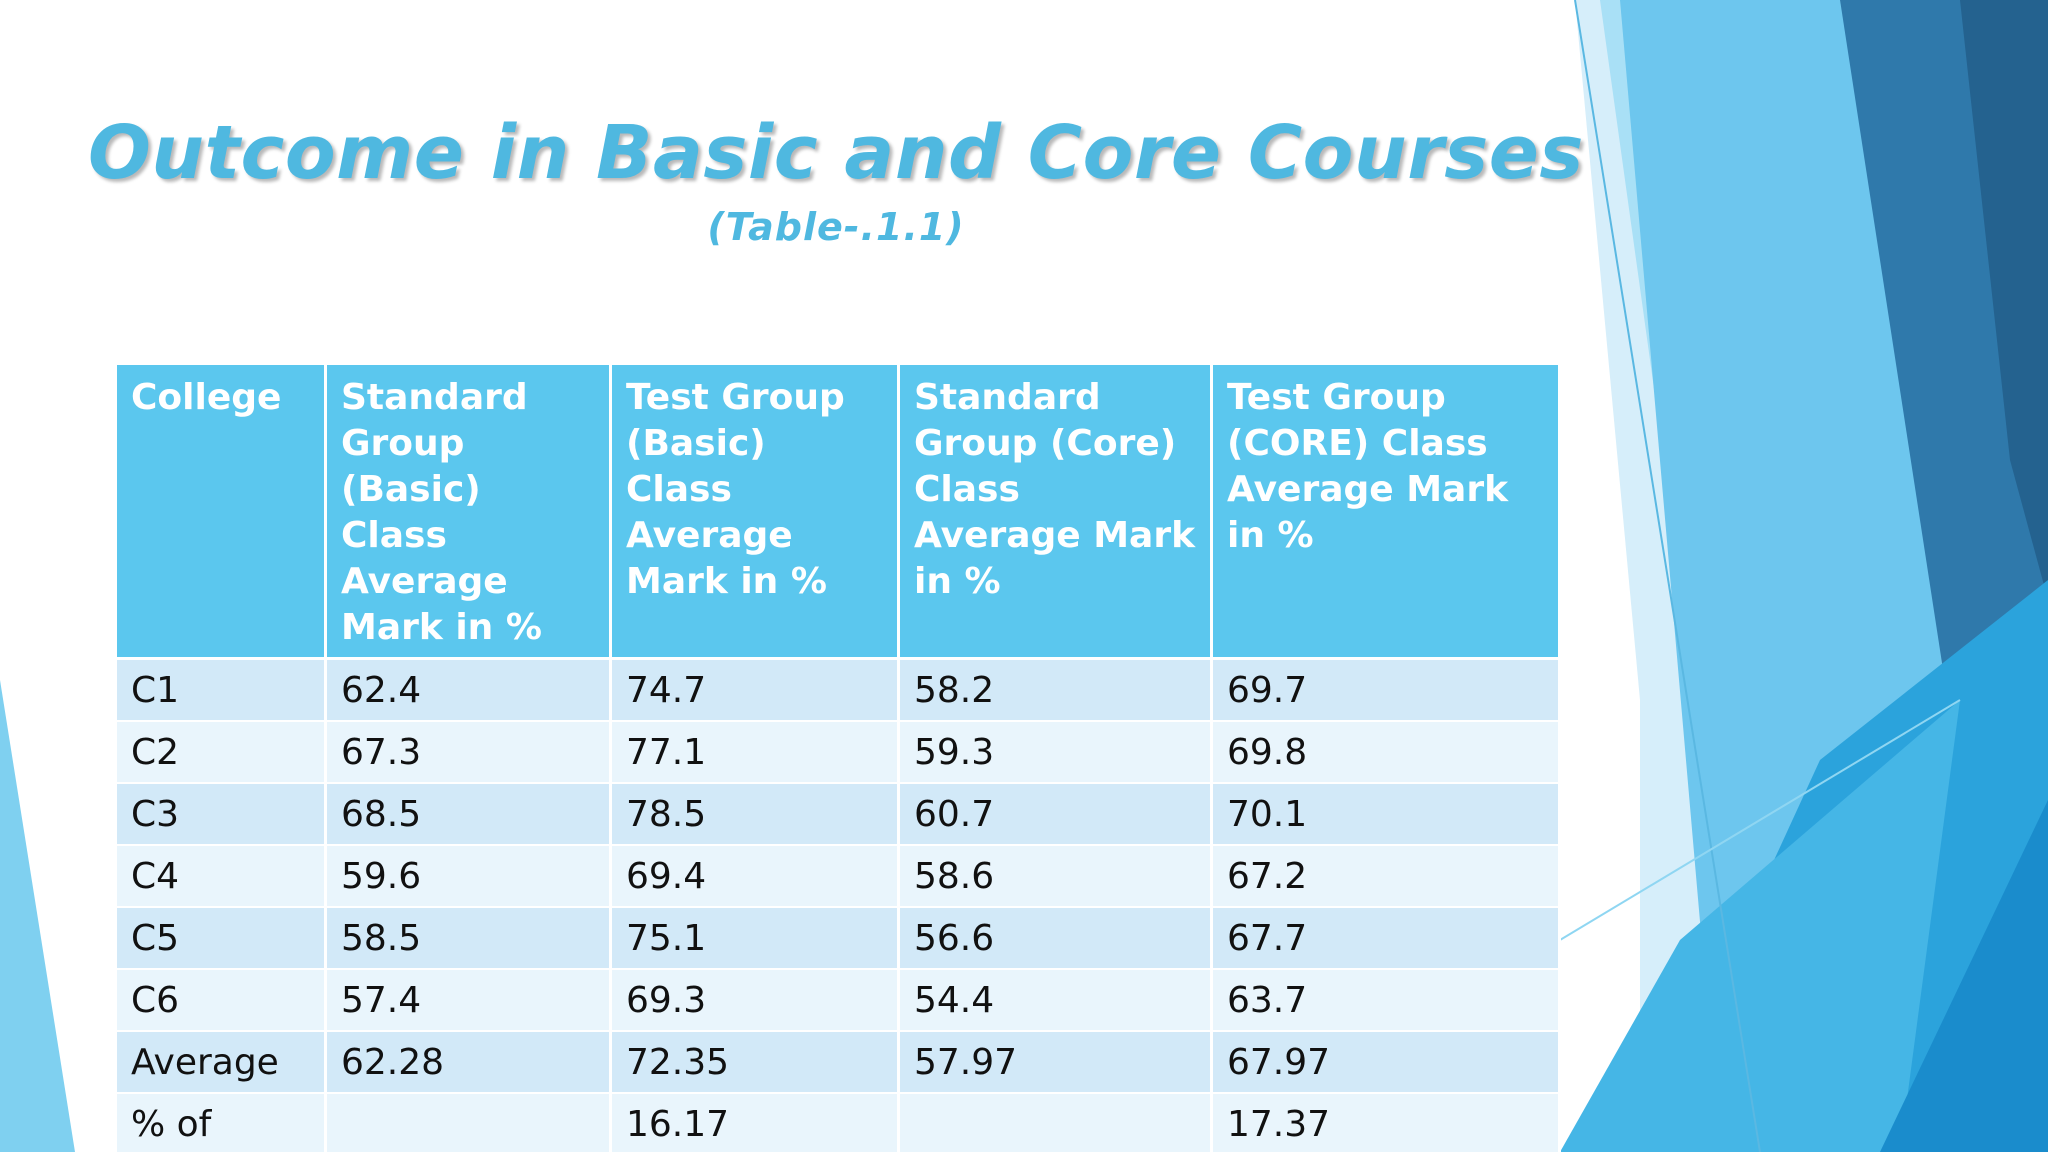 This screenshot has width=2048, height=1152. Describe the element at coordinates (1385, 999) in the screenshot. I see `cell-test-core: 63.7` at that location.